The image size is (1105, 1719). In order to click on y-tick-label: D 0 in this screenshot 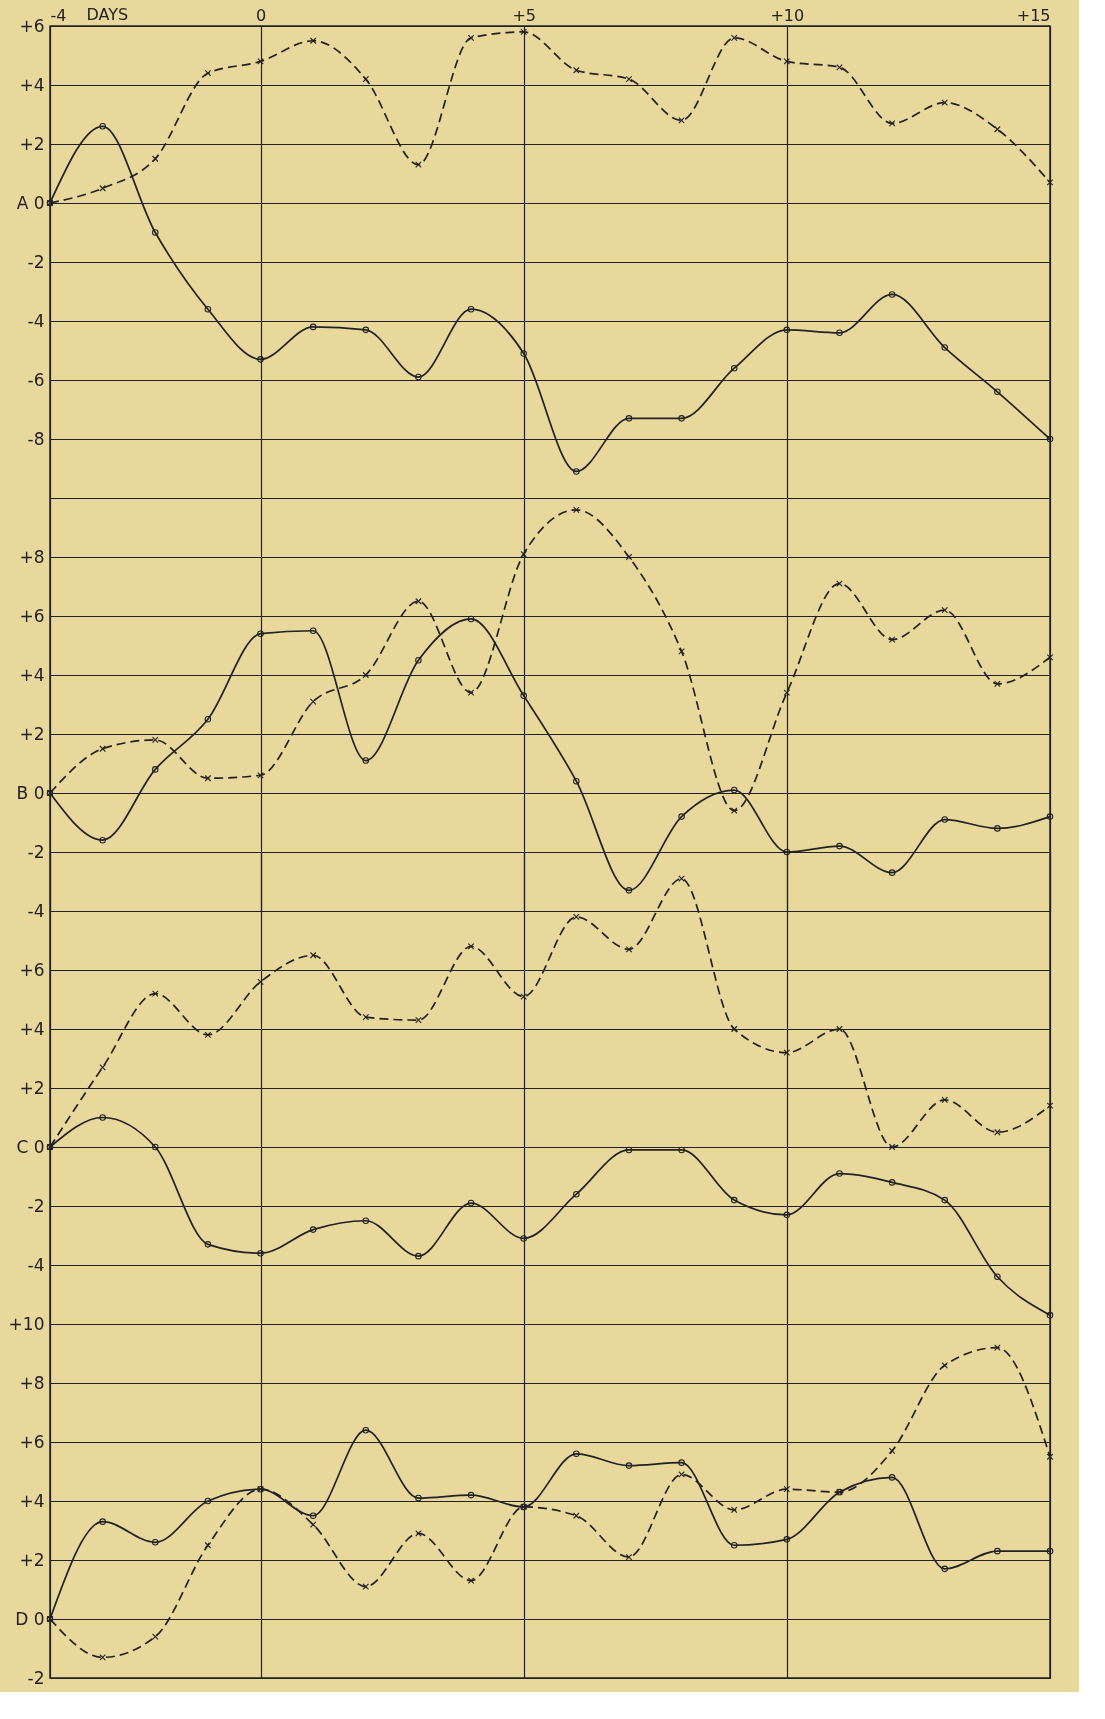, I will do `click(30, 1618)`.